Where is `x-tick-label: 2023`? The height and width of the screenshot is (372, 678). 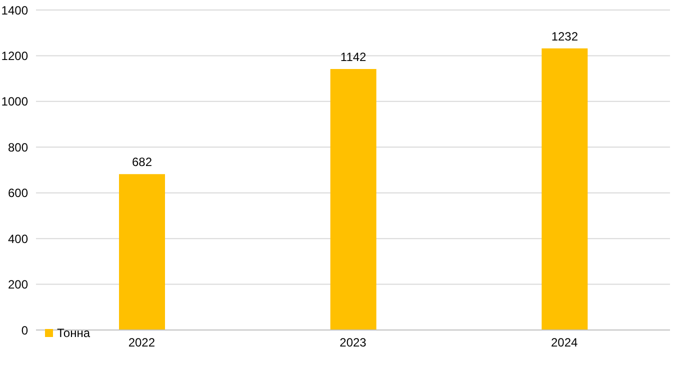 x-tick-label: 2023 is located at coordinates (353, 343).